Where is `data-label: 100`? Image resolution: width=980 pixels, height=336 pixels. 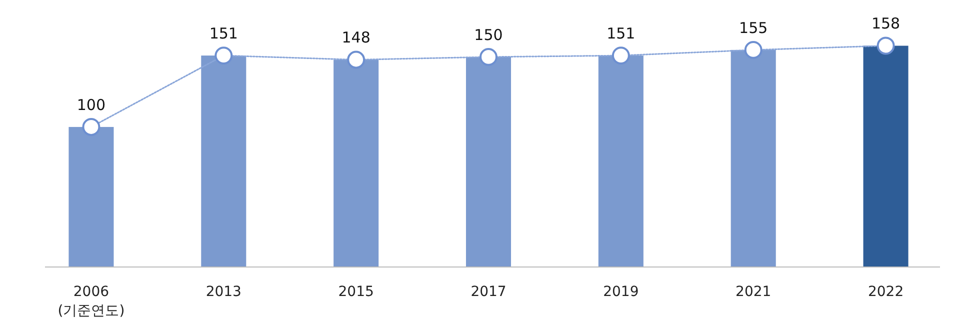 data-label: 100 is located at coordinates (91, 105).